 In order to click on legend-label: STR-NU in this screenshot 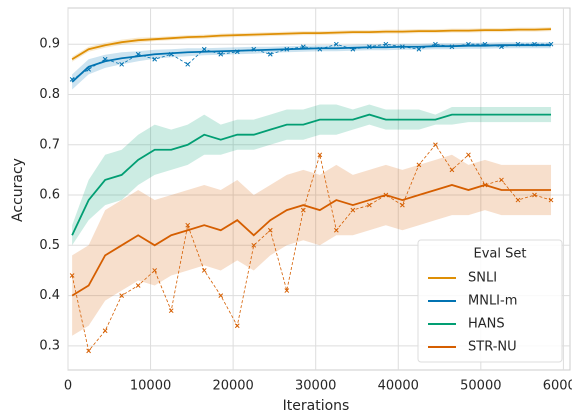, I will do `click(492, 347)`.